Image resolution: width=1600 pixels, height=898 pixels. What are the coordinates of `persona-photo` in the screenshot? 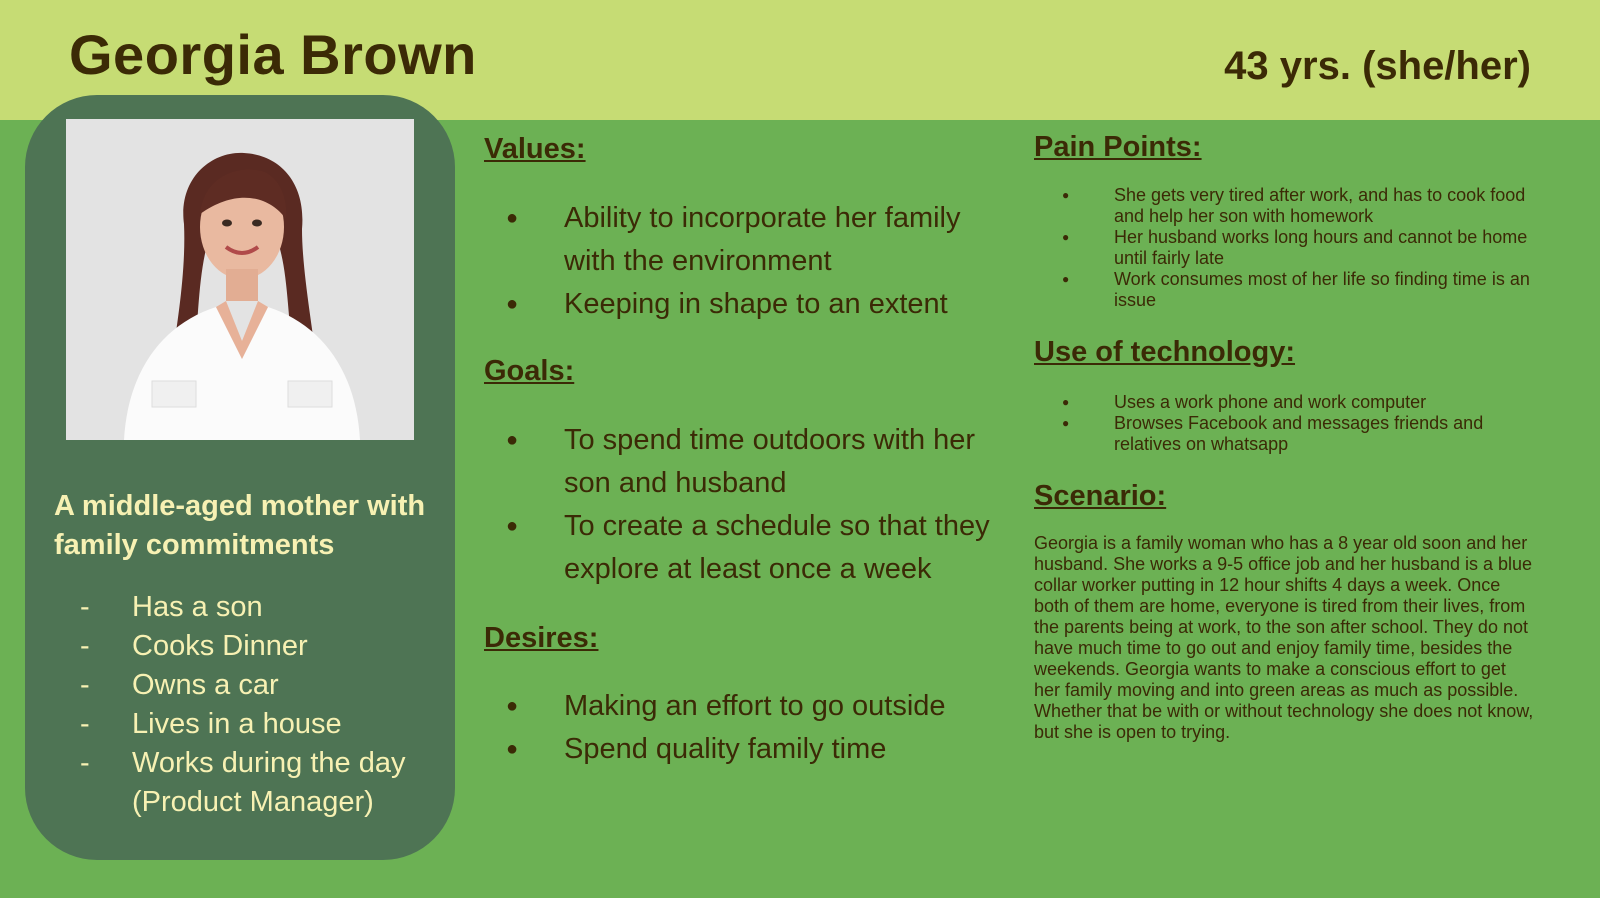 It's located at (240, 279).